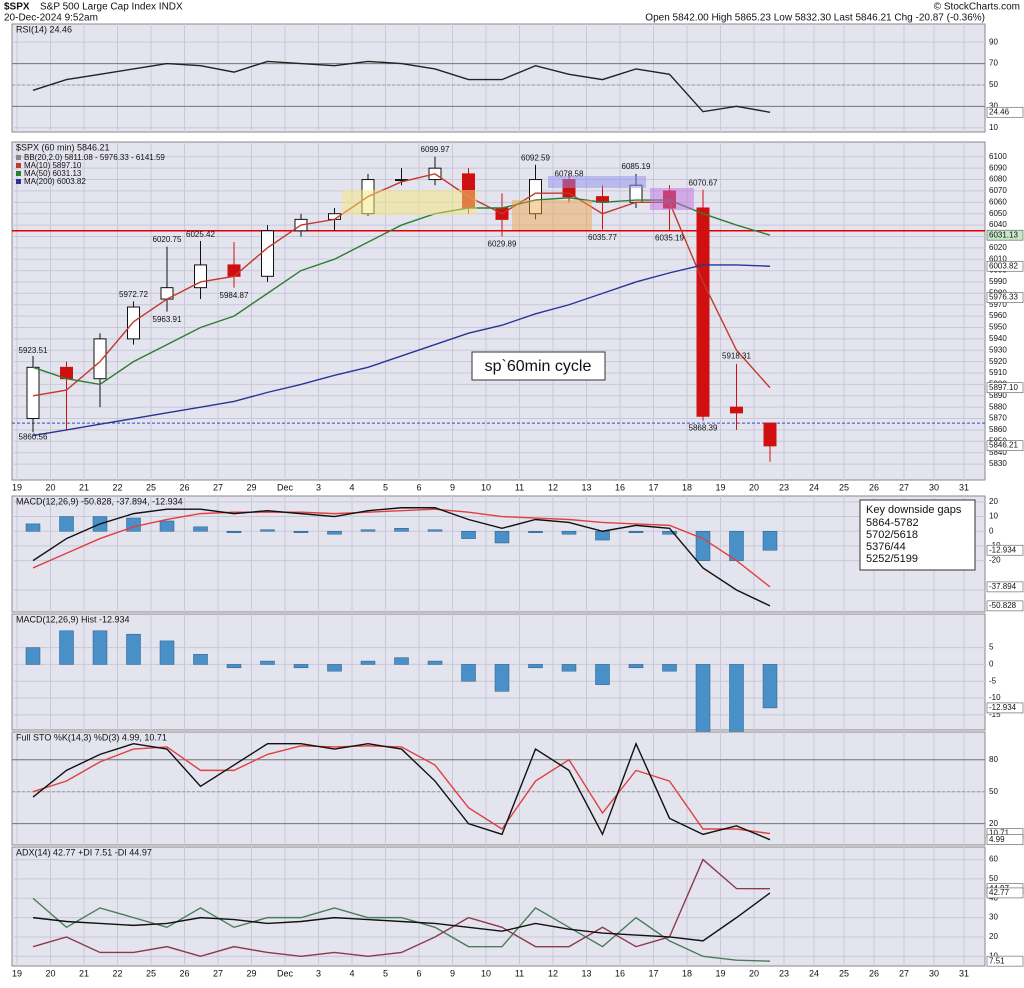 The width and height of the screenshot is (1024, 988). Describe the element at coordinates (486, 973) in the screenshot. I see `x-tick-label: 10` at that location.